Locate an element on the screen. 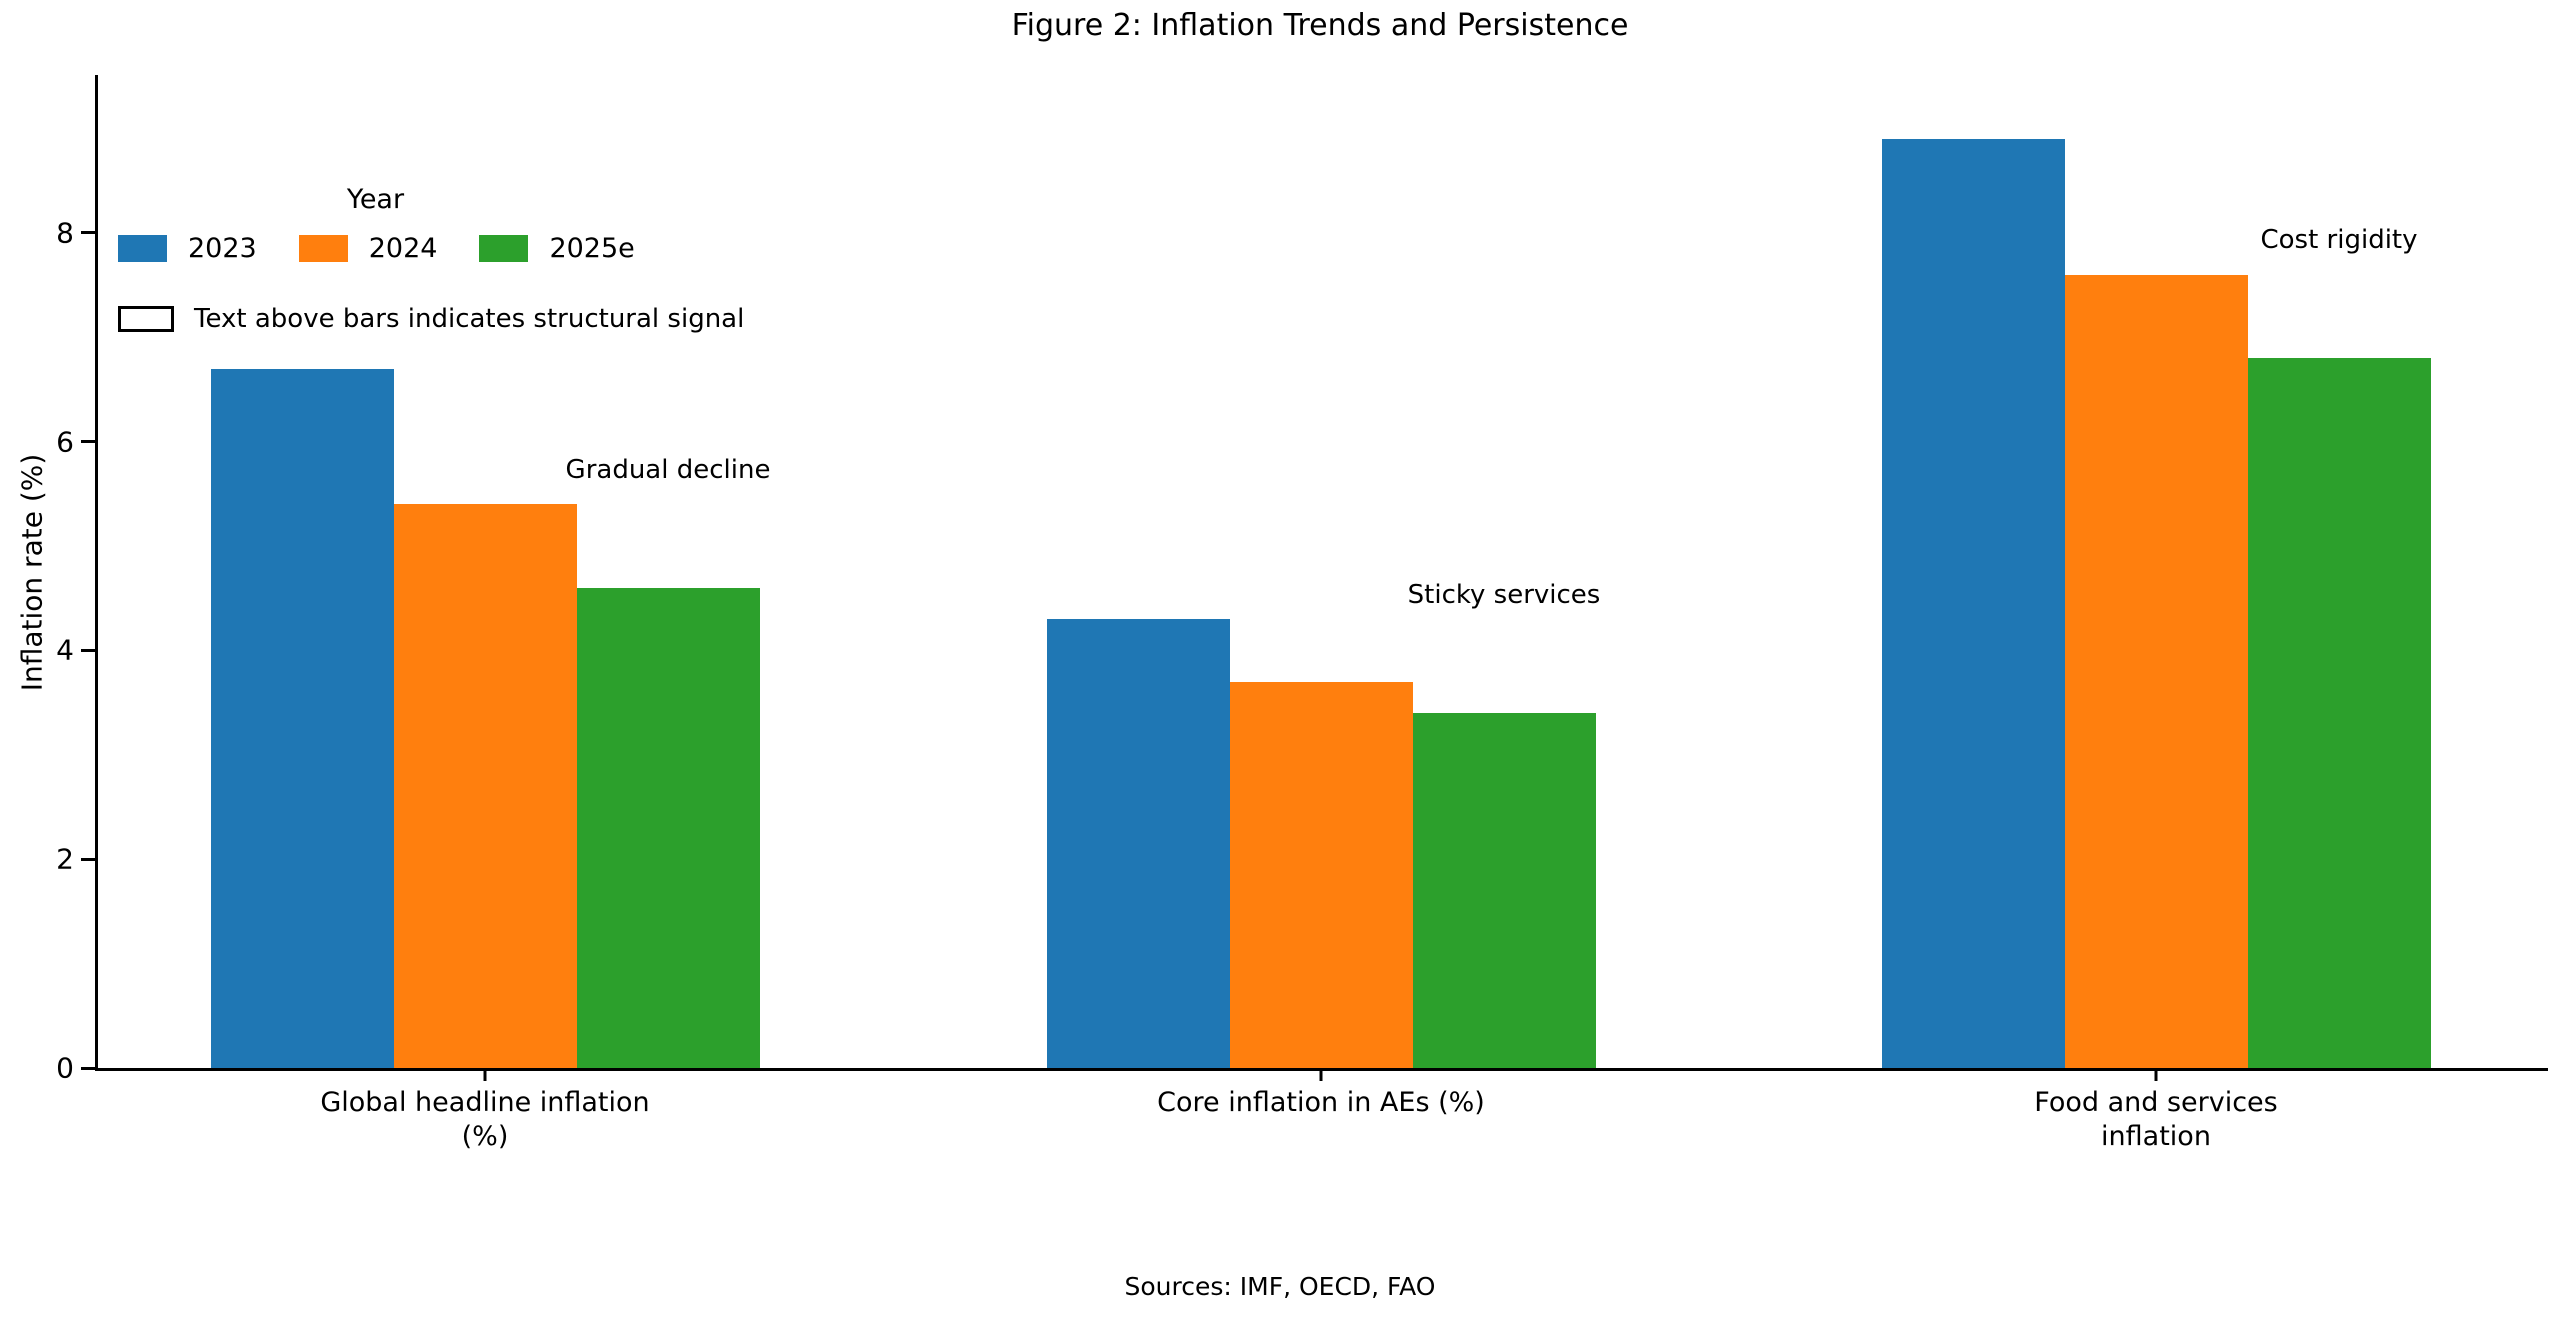  x-tick-label-group3: Food and services inflation is located at coordinates (2156, 1119).